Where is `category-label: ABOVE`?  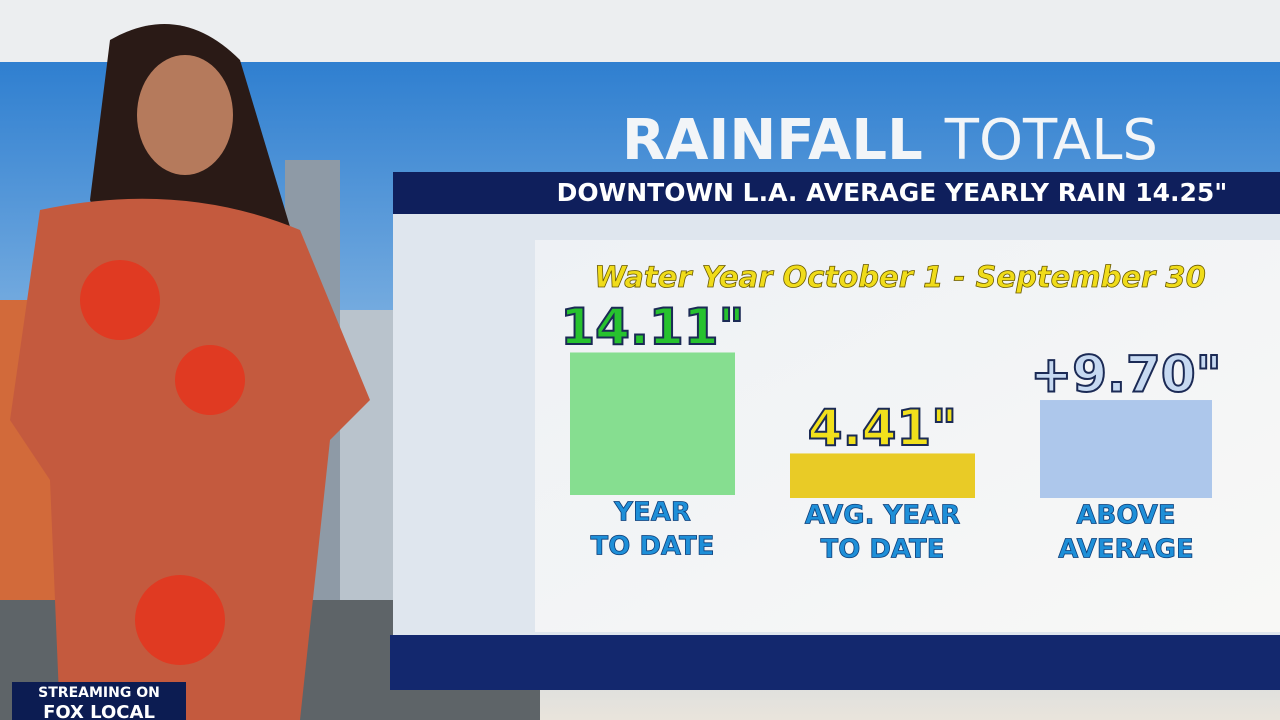
category-label: ABOVE is located at coordinates (1125, 516).